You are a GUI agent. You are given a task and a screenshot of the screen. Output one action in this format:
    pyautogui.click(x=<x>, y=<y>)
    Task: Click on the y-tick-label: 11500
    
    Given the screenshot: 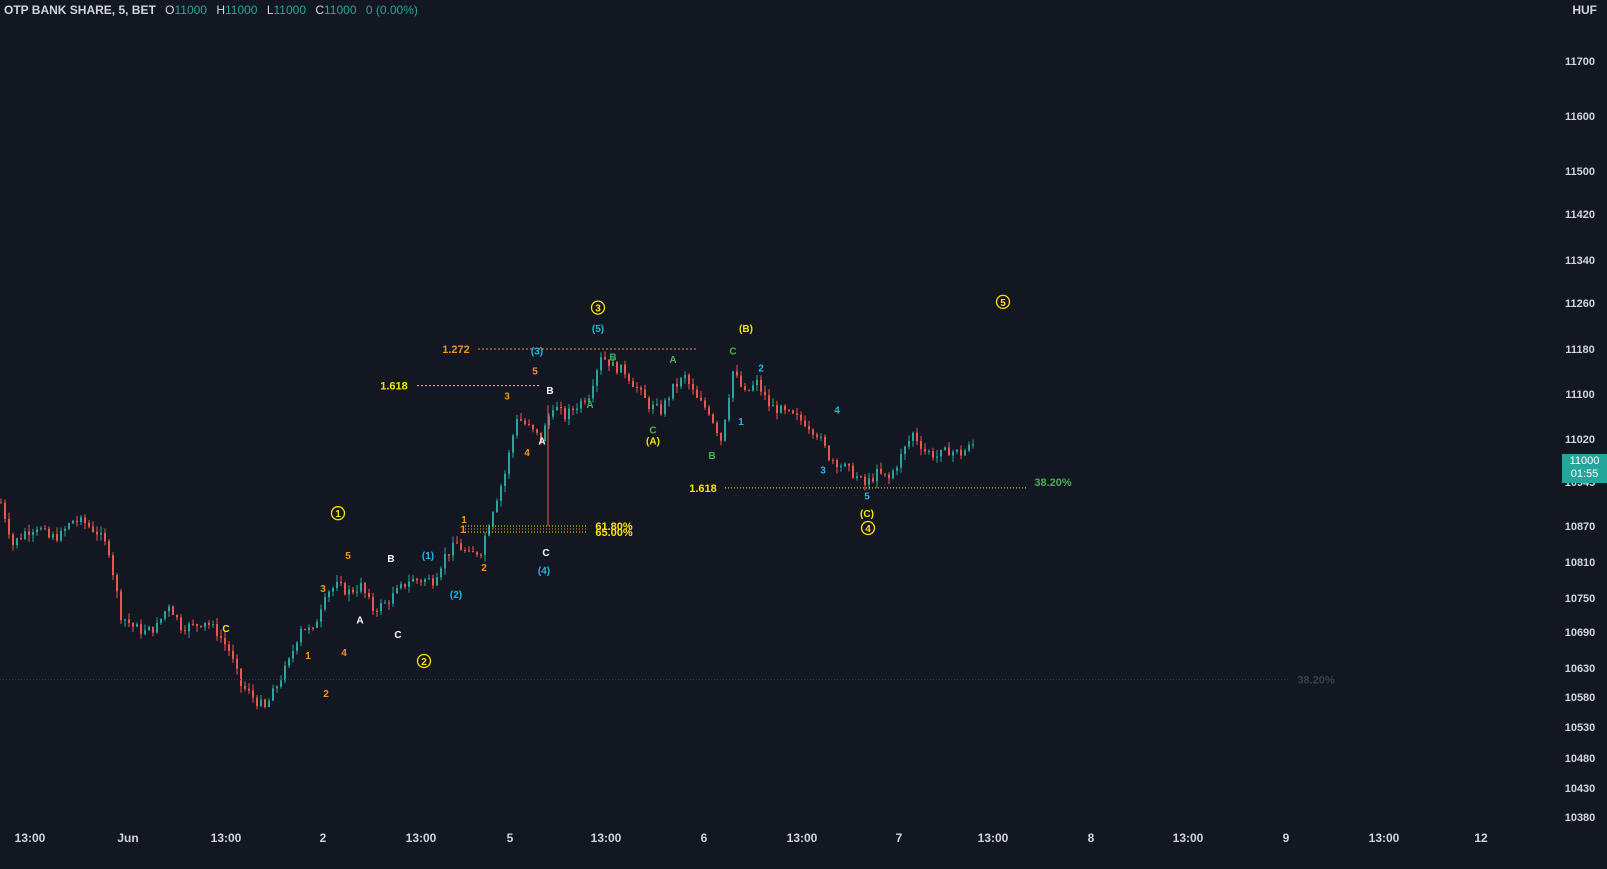 What is the action you would take?
    pyautogui.click(x=1580, y=172)
    